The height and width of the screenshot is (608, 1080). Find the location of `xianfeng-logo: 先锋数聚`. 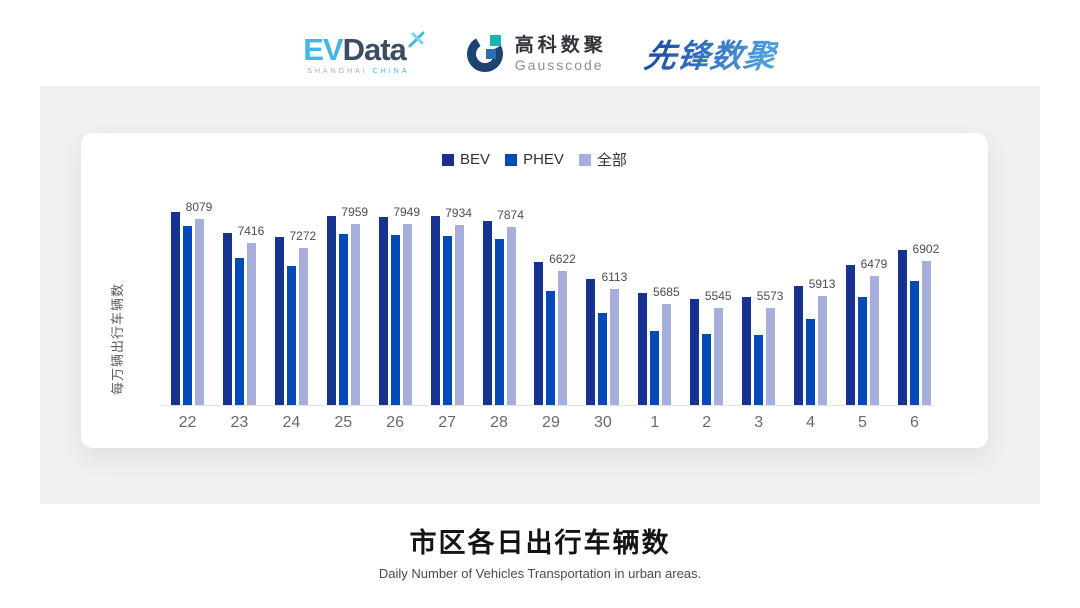

xianfeng-logo: 先锋数聚 is located at coordinates (711, 54).